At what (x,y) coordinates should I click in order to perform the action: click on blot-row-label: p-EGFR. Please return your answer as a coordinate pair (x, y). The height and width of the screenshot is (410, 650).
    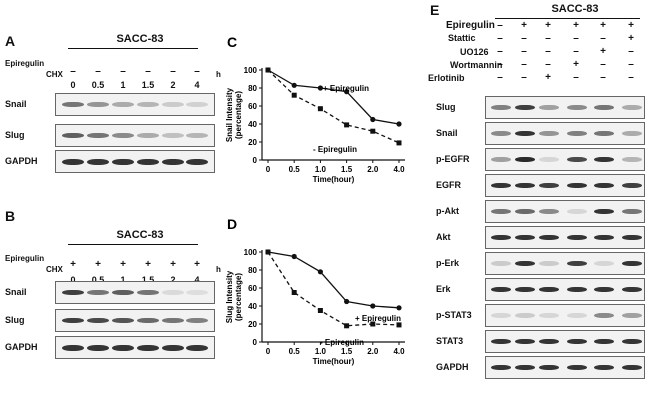
    Looking at the image, I should click on (453, 159).